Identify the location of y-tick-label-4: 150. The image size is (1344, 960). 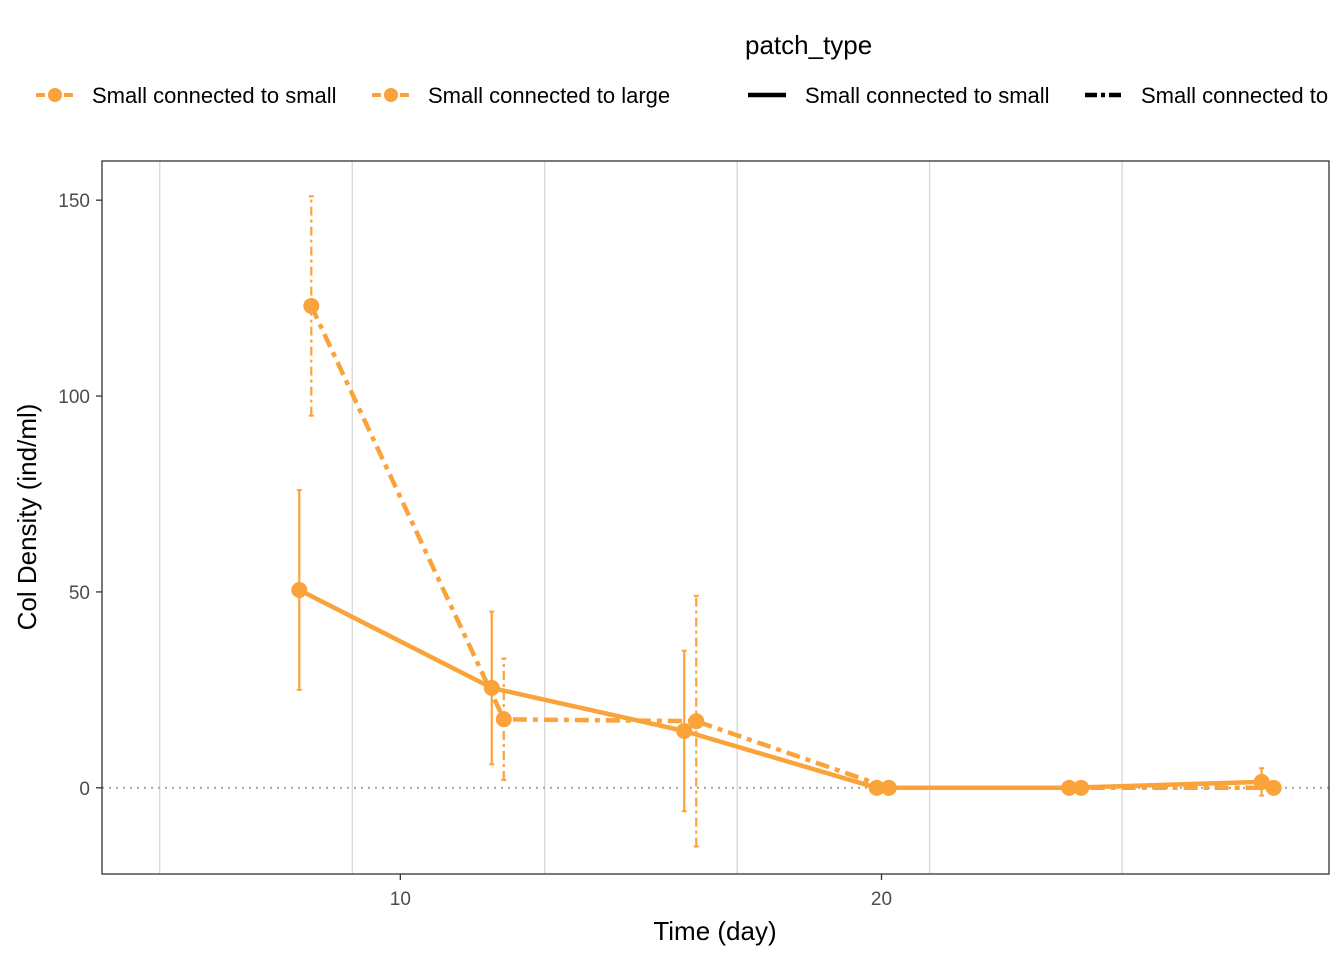
(74, 201).